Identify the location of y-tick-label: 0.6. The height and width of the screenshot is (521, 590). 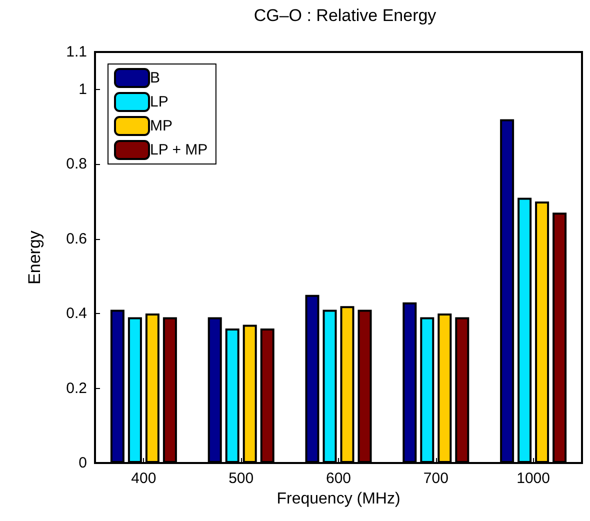
(76, 239).